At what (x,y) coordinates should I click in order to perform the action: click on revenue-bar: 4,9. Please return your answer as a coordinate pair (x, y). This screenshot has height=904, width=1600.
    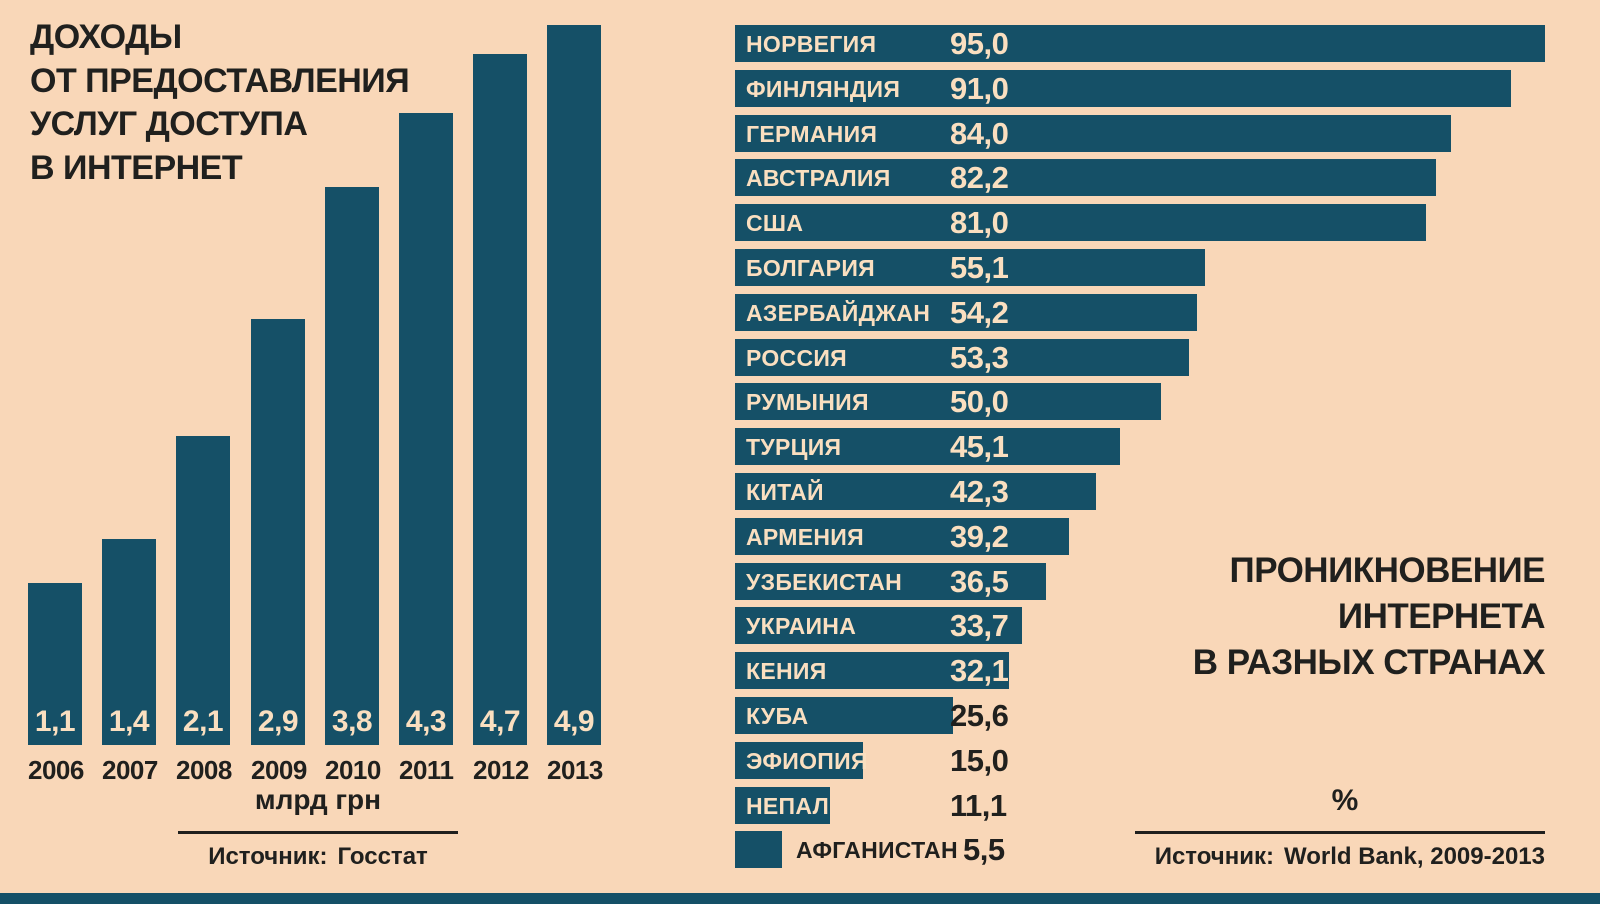
    Looking at the image, I should click on (574, 385).